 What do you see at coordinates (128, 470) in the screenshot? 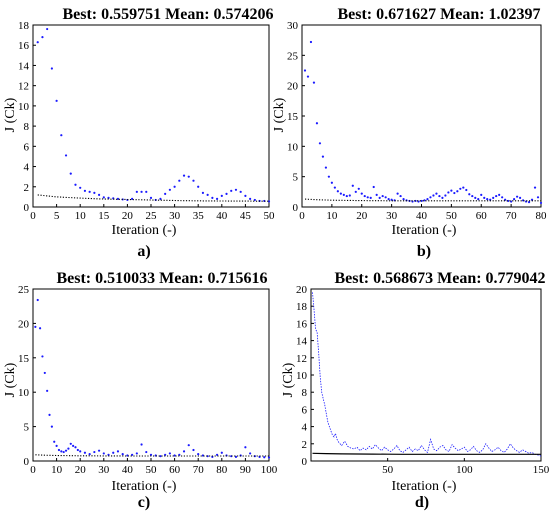
I see `panel-c-xtick-label: 40` at bounding box center [128, 470].